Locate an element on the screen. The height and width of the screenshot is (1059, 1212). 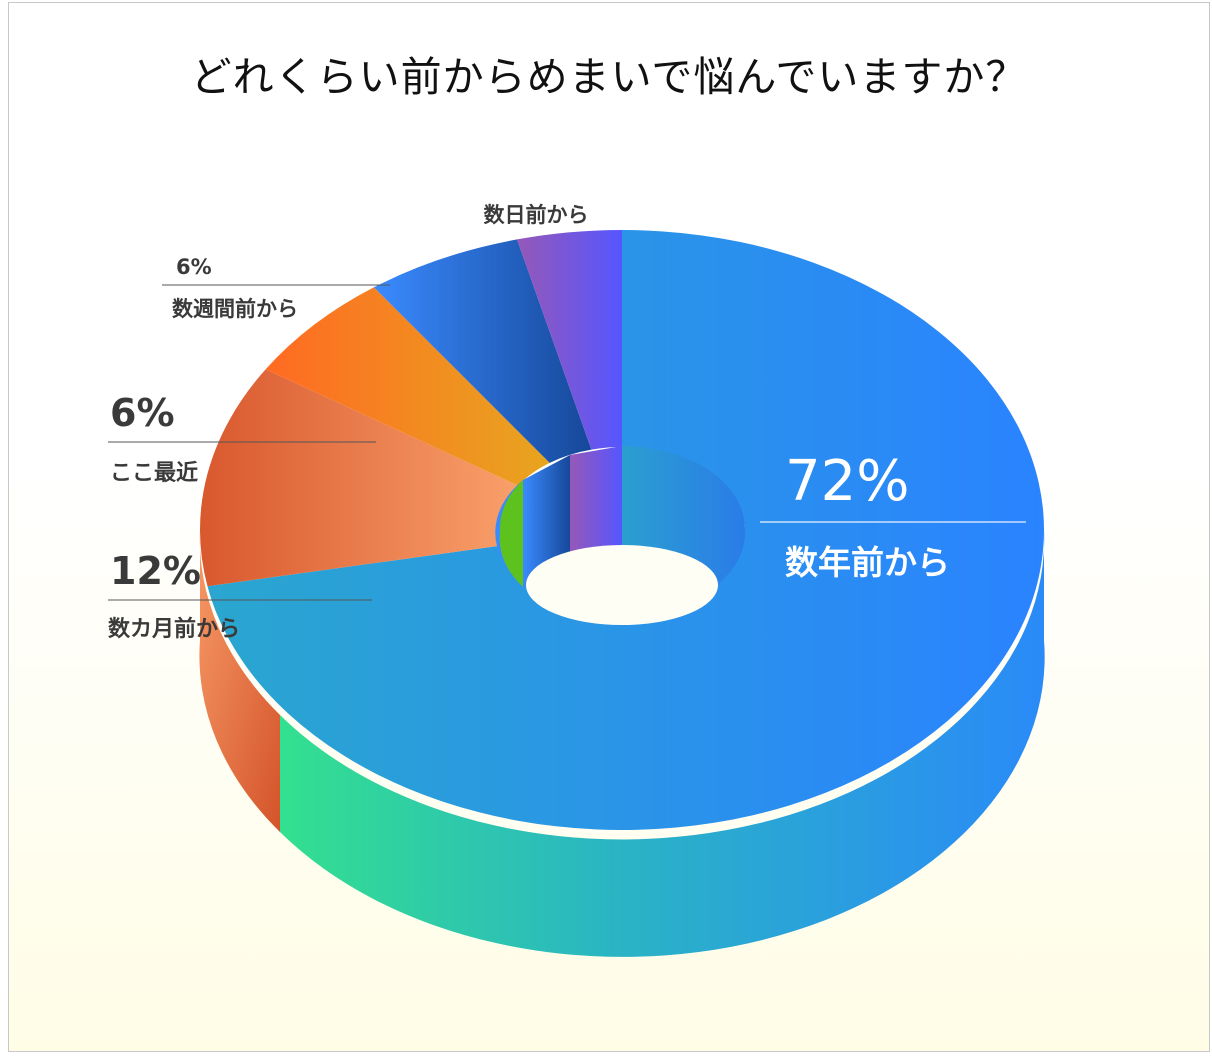
slice-days is located at coordinates (569, 340).